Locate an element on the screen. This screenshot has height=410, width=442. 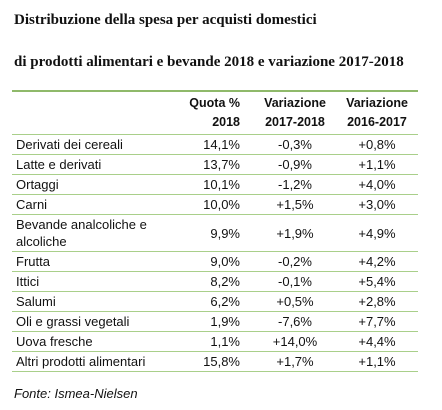
table-cell: -0,3% is located at coordinates (295, 144).